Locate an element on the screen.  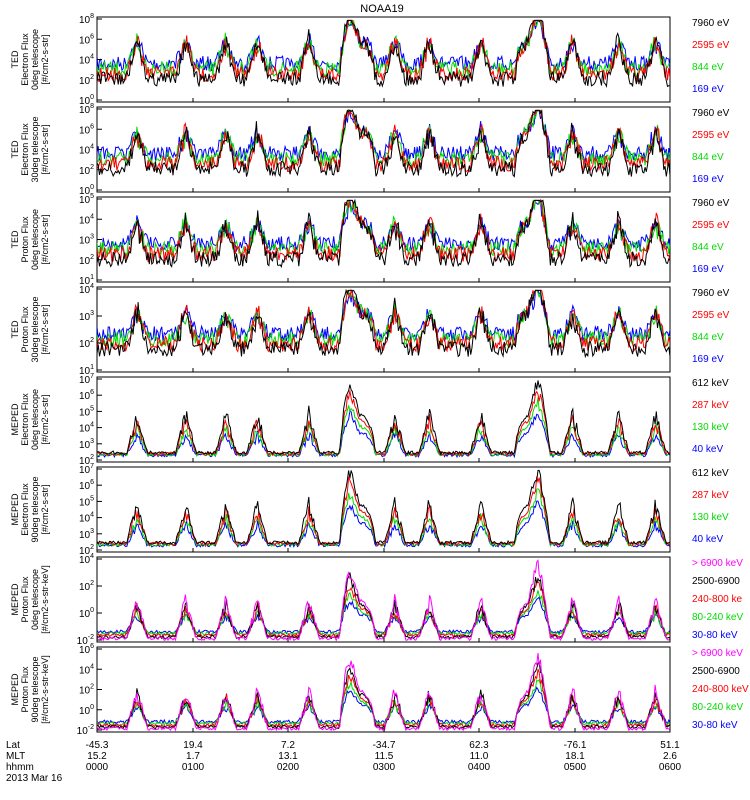
y-tick-label: 10⁰ is located at coordinates (86, 190).